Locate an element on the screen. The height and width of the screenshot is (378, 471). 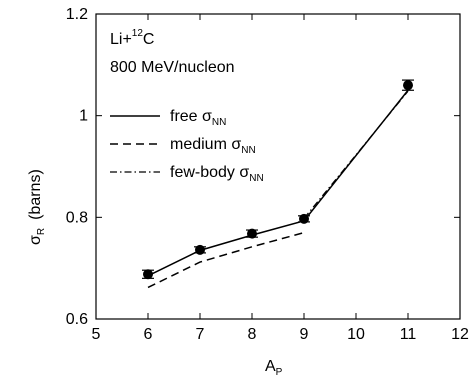
energy-label: 800 MeV/nucleon is located at coordinates (172, 67).